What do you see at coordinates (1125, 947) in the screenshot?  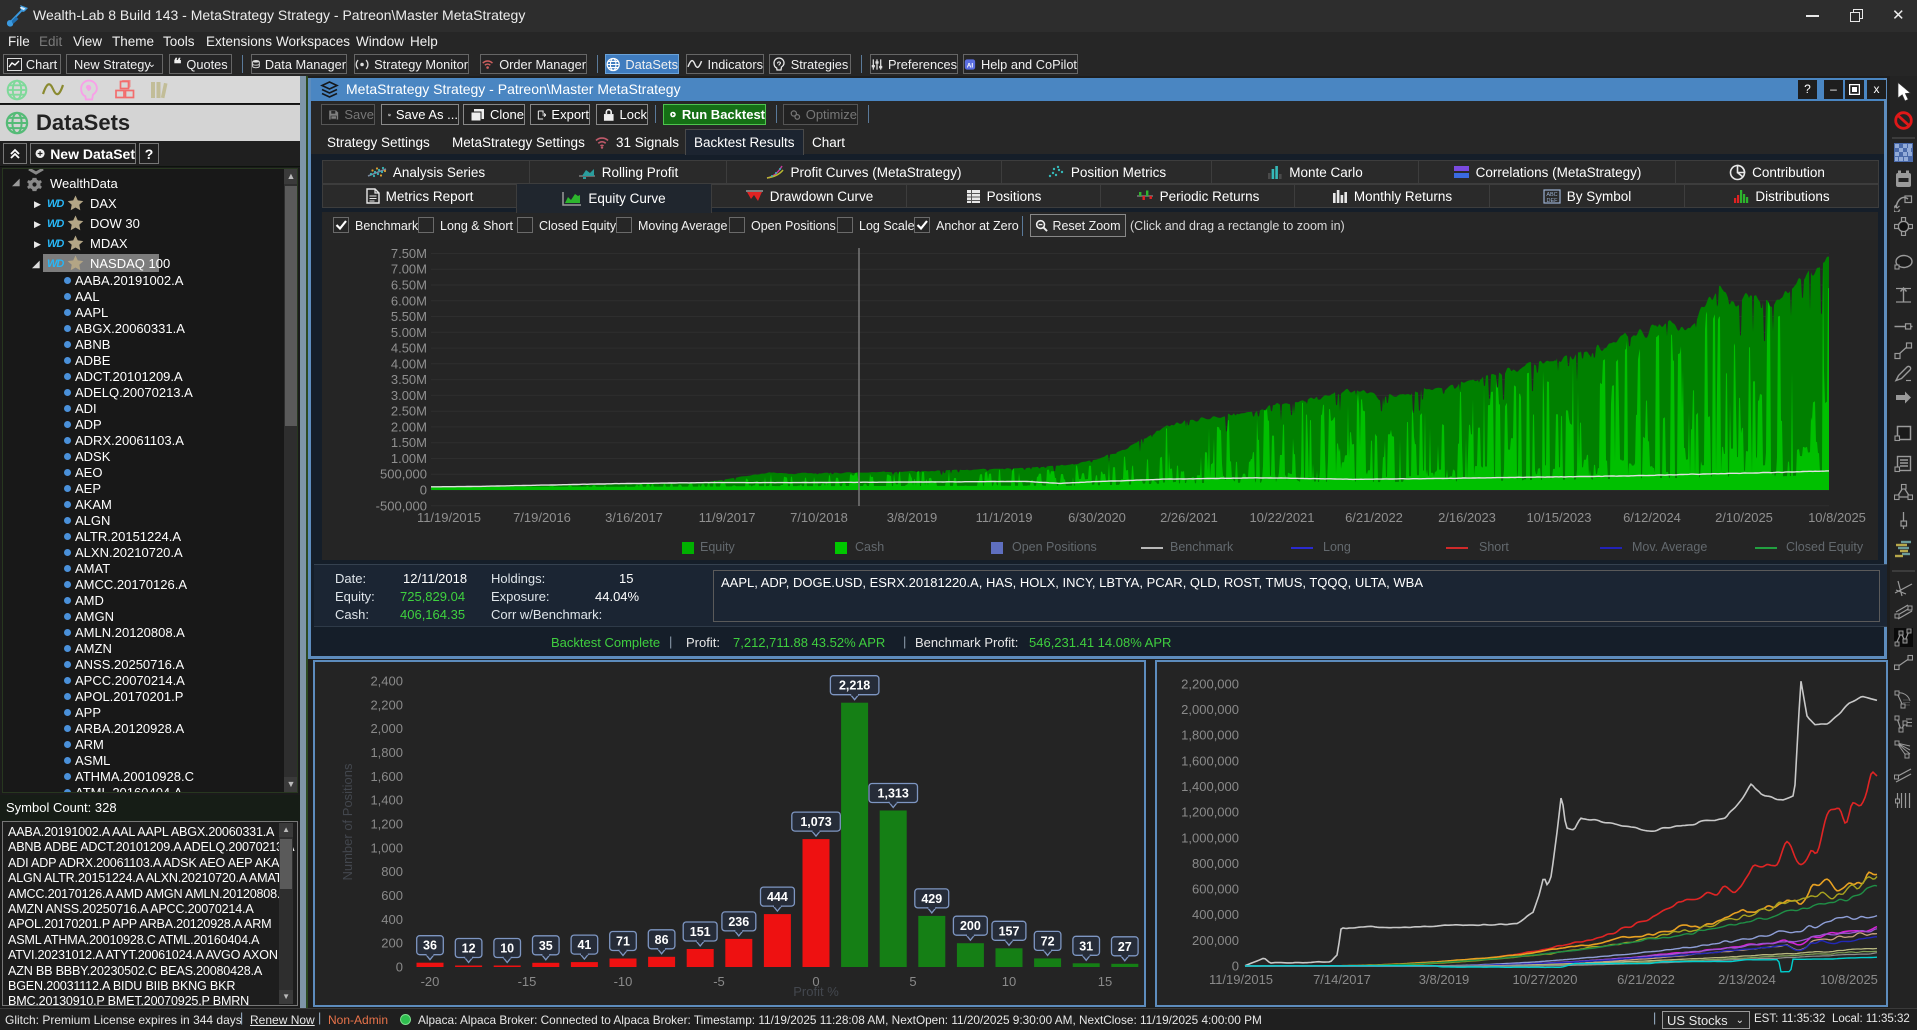 I see `svg-text: 27` at bounding box center [1125, 947].